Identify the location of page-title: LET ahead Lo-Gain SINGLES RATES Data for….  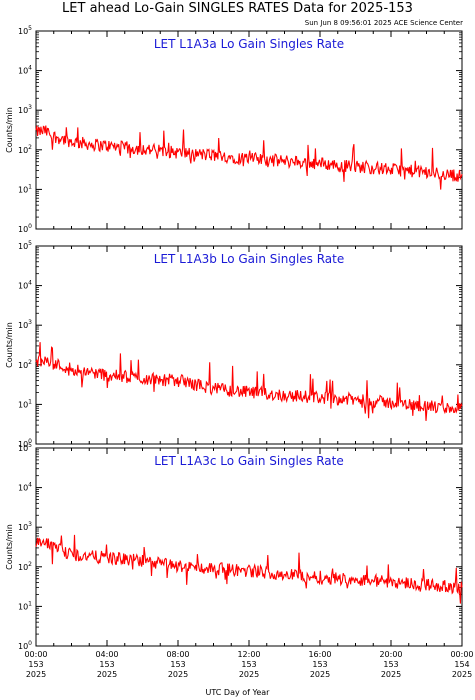
(237, 8).